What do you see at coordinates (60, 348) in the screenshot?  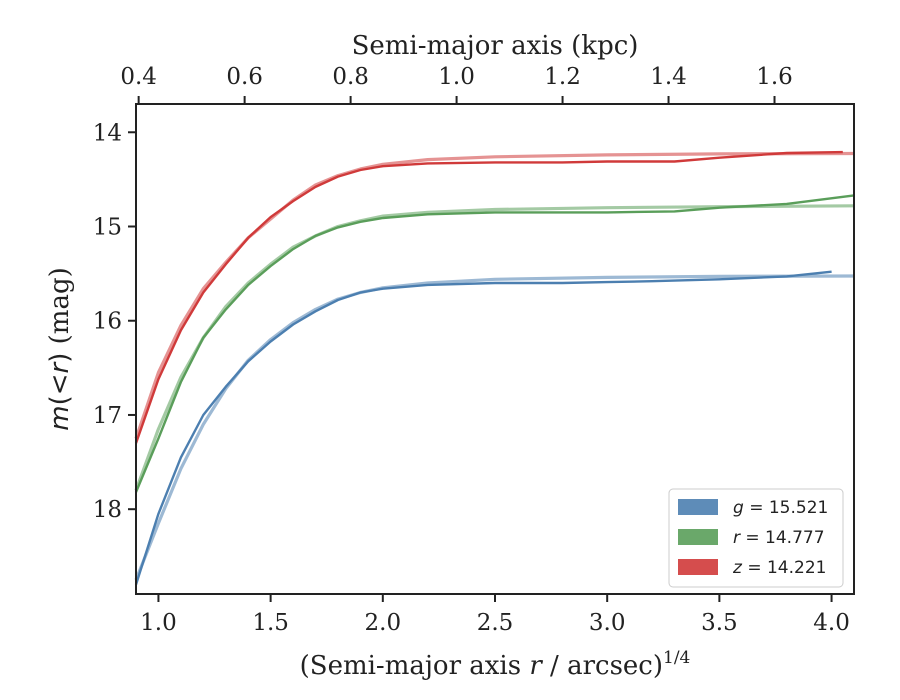 I see `y-axis-title: m(<r) (mag)` at bounding box center [60, 348].